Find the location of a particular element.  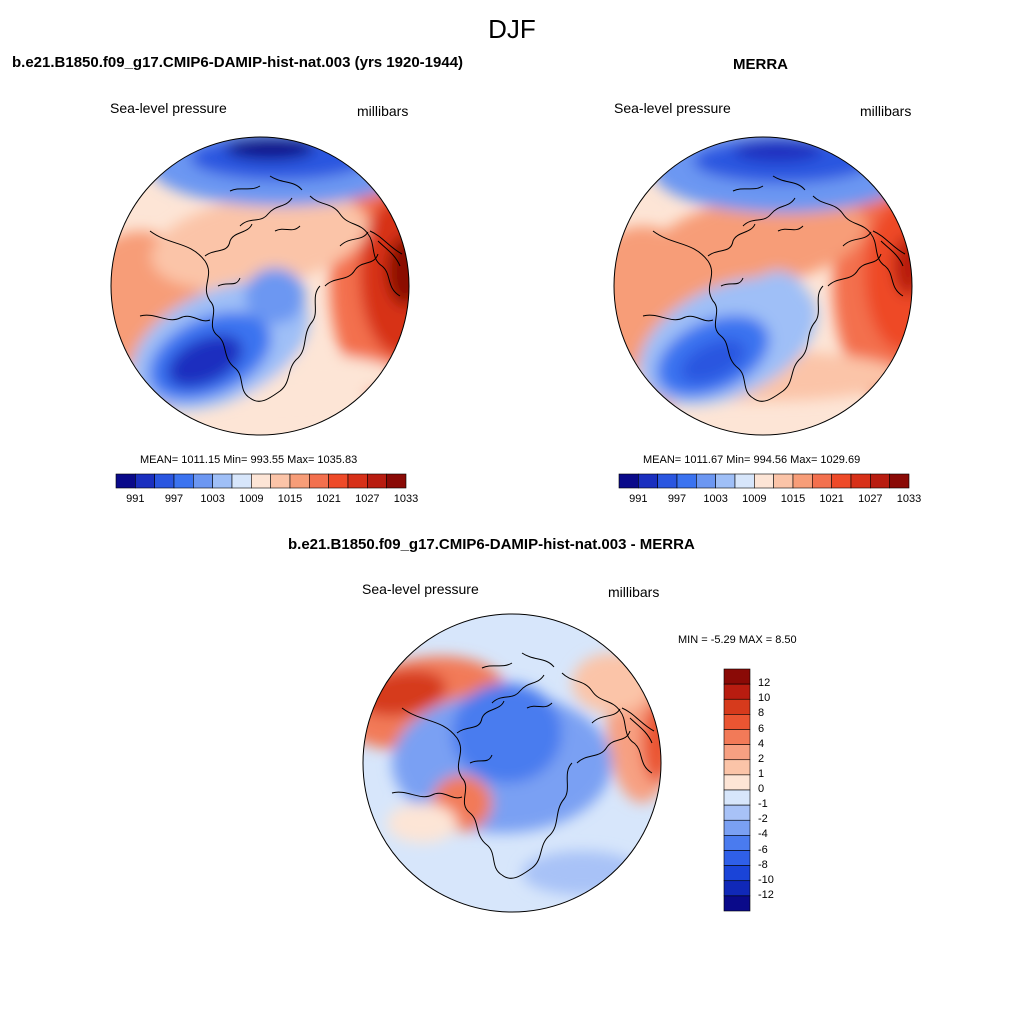

panel1-map-border is located at coordinates (260, 286).